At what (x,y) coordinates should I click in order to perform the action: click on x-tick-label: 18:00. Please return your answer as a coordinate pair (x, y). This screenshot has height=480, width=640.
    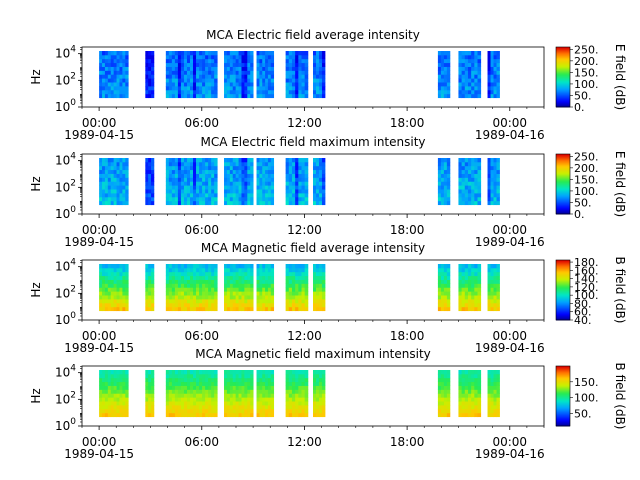
    Looking at the image, I should click on (407, 123).